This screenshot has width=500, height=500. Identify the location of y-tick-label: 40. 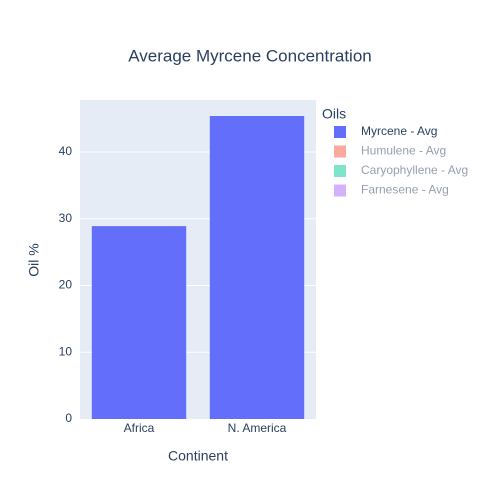
(66, 151).